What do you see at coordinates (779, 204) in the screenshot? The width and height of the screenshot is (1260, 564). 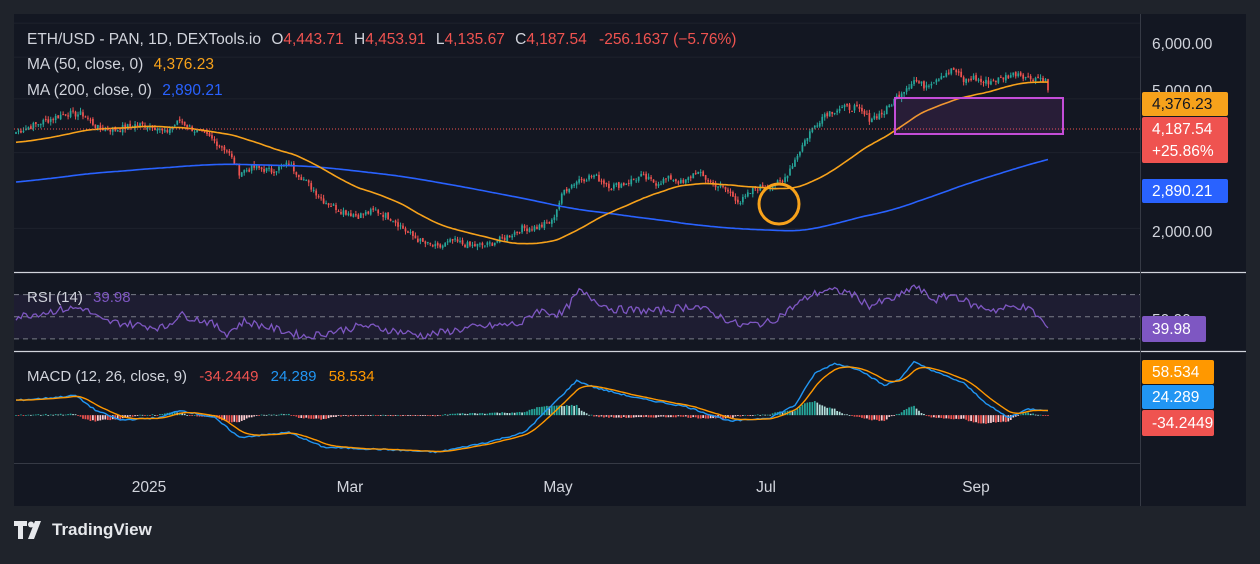 I see `highlight-circle` at bounding box center [779, 204].